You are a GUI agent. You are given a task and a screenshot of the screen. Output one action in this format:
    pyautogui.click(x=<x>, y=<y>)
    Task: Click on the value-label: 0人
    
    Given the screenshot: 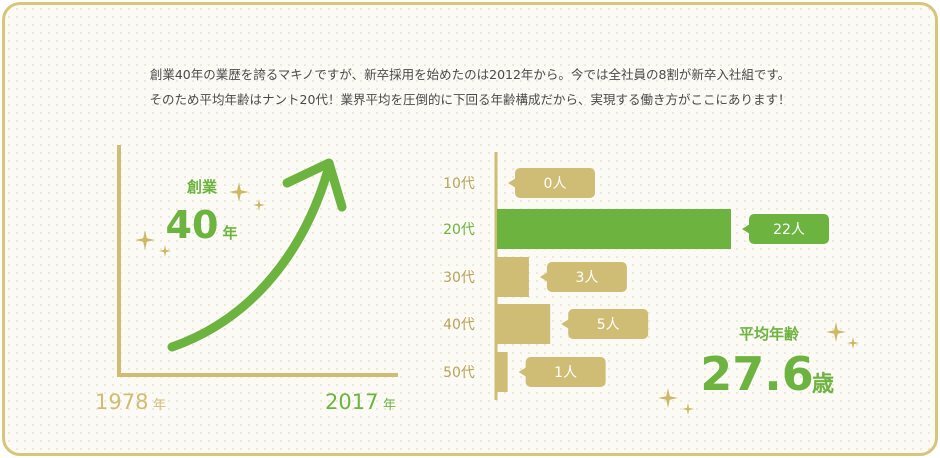 What is the action you would take?
    pyautogui.click(x=555, y=184)
    